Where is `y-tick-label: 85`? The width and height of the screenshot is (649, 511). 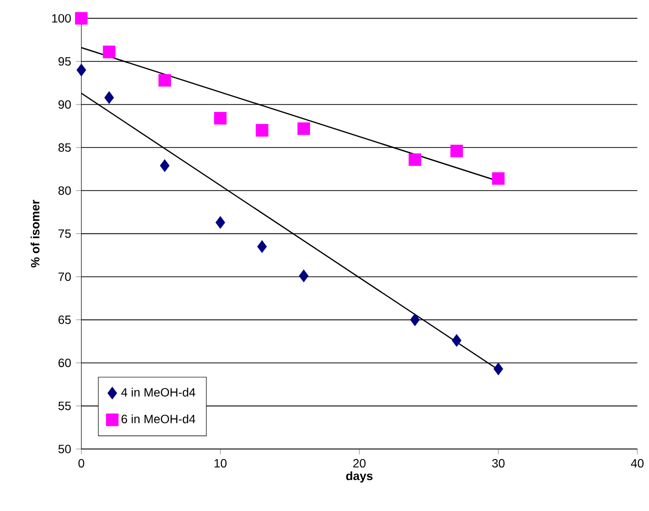
y-tick-label: 85 is located at coordinates (64, 147).